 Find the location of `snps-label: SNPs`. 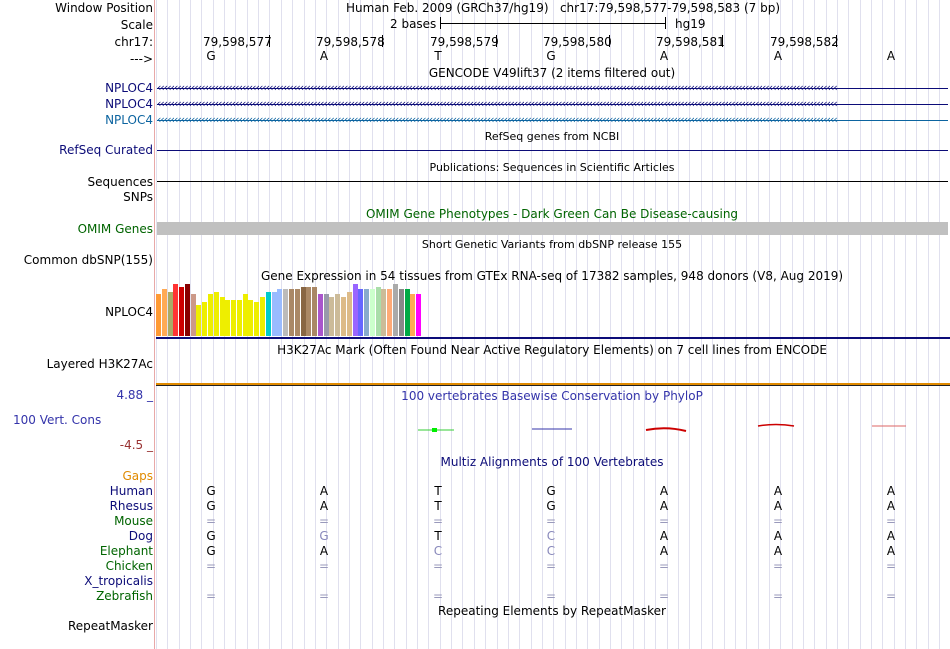

snps-label: SNPs is located at coordinates (138, 197).